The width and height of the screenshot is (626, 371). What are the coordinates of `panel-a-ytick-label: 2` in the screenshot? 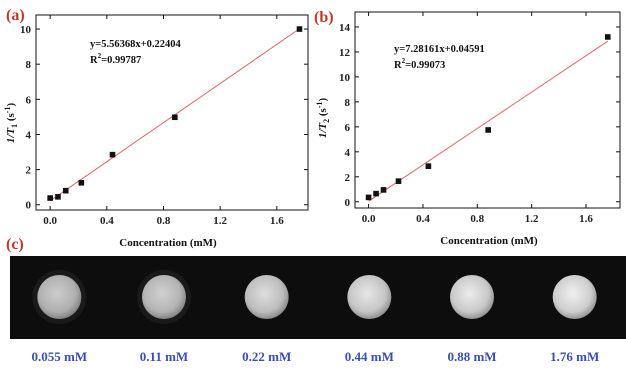 It's located at (29, 171).